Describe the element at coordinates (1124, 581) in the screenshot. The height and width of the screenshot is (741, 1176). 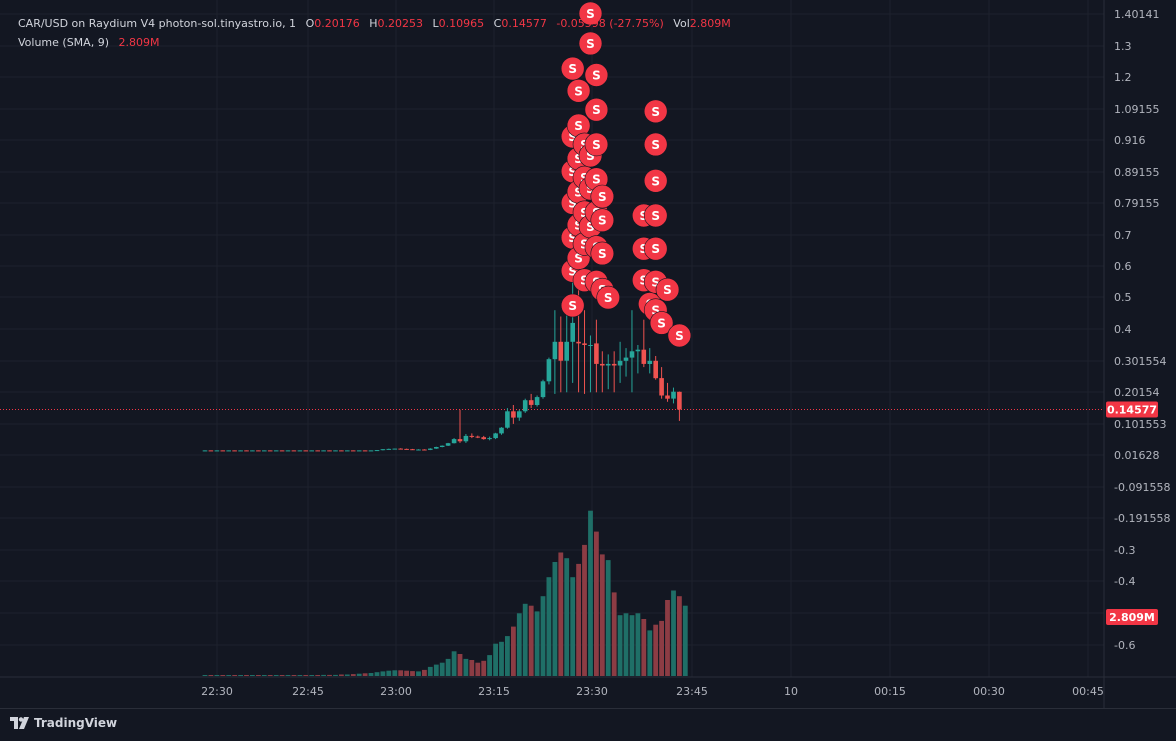
I see `price-tick-label: -0.4` at that location.